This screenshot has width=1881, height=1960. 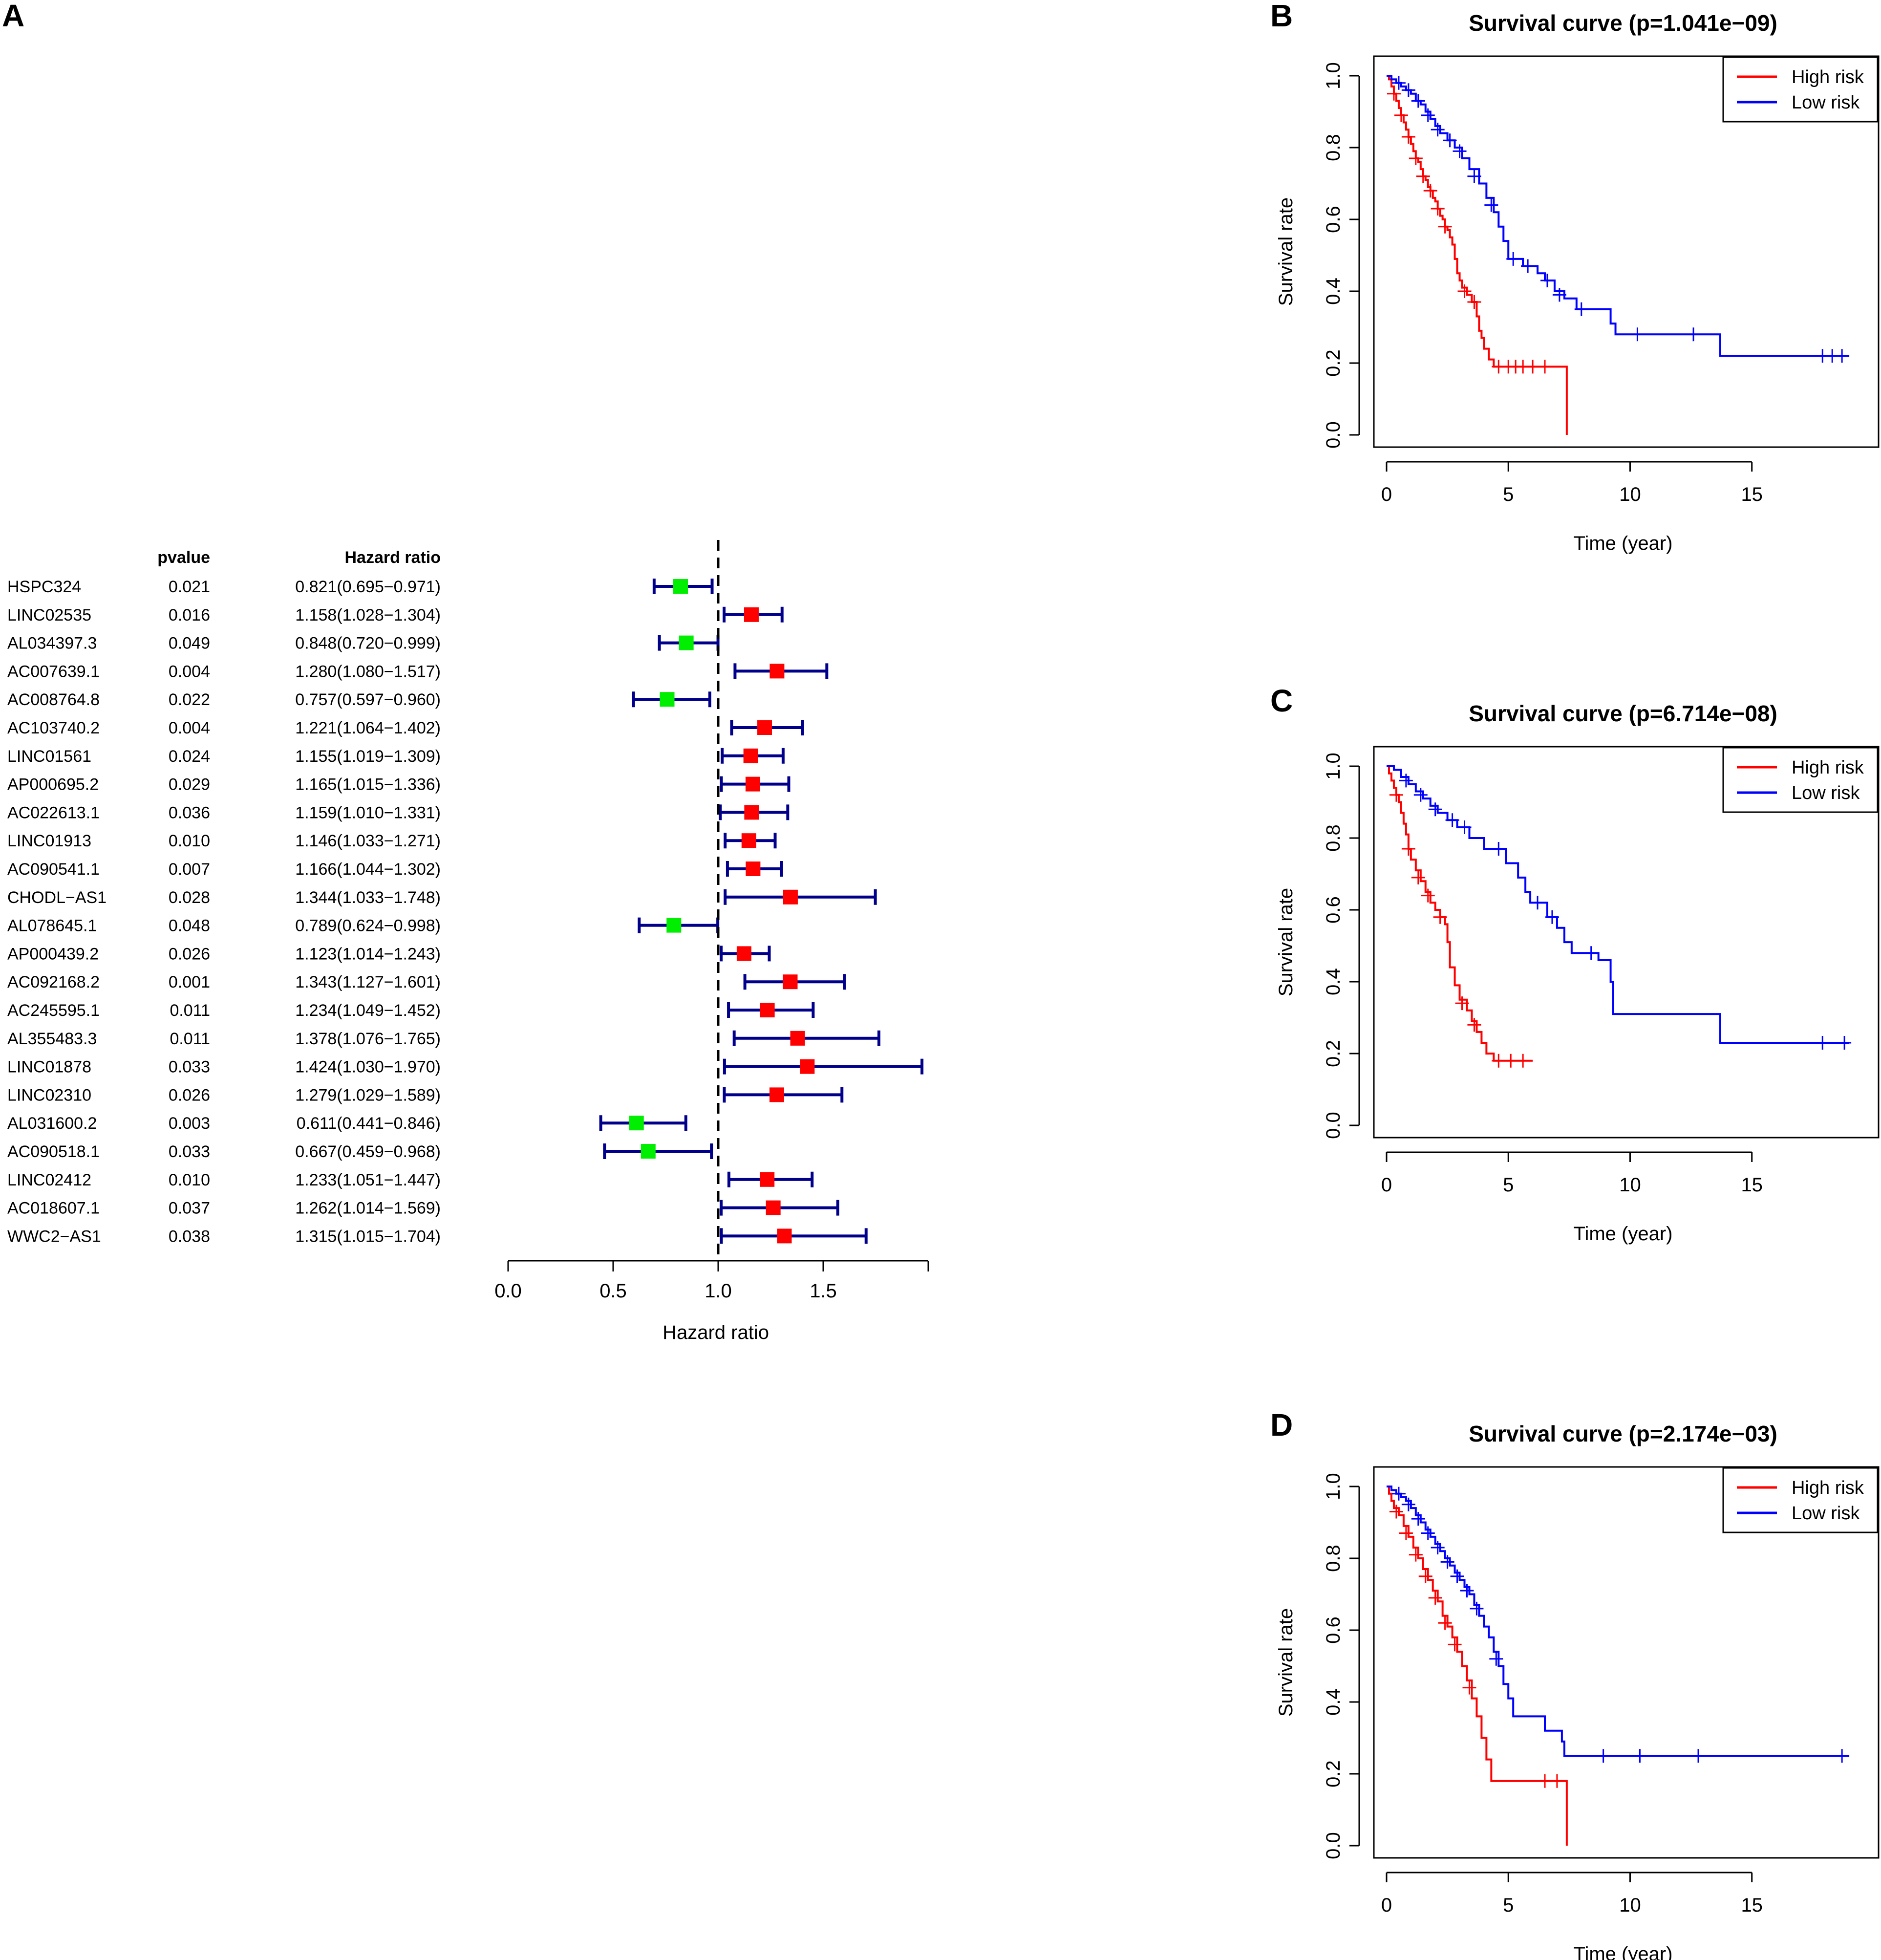 I want to click on forest-hr-label: 1.233(1.051−1.447), so click(x=368, y=1180).